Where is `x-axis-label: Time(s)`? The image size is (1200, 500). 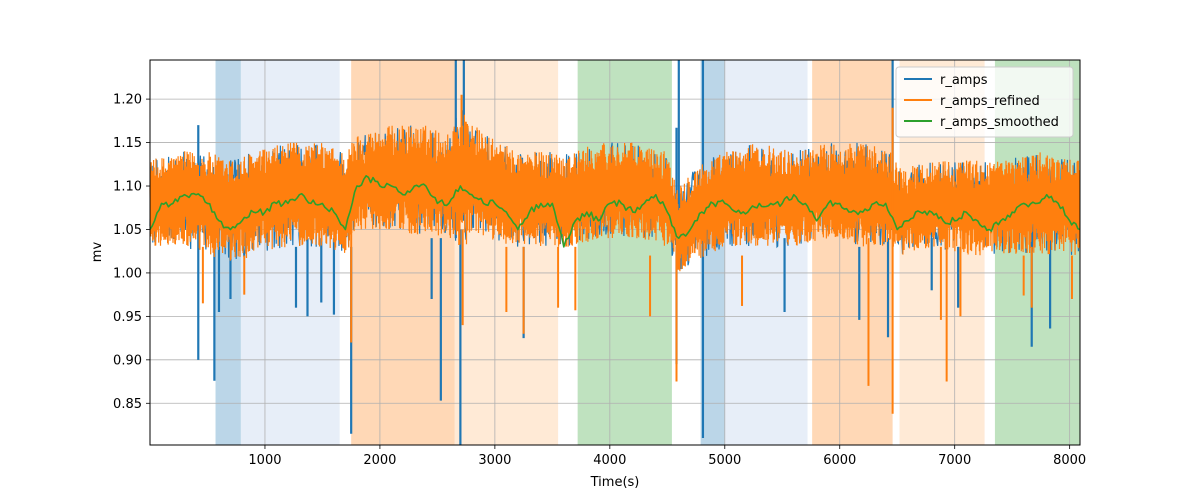 x-axis-label: Time(s) is located at coordinates (615, 482).